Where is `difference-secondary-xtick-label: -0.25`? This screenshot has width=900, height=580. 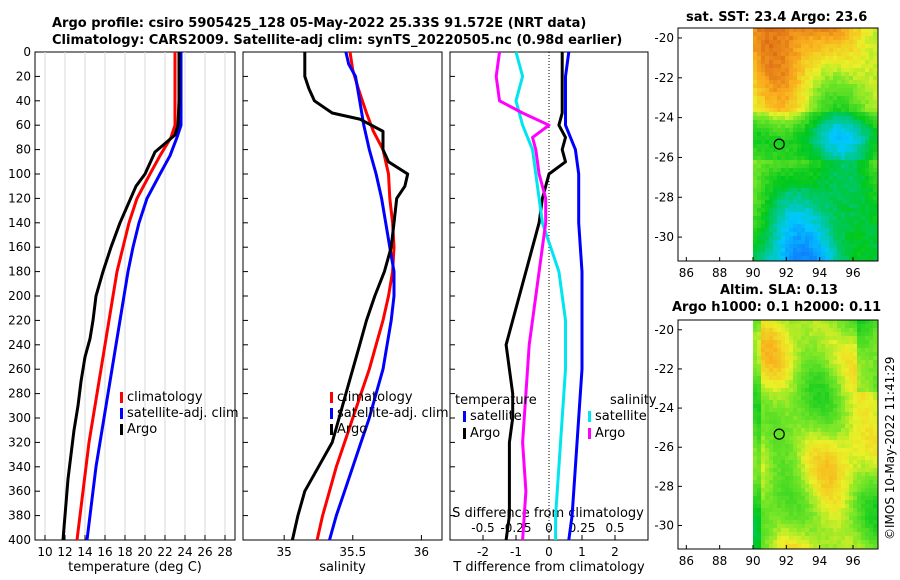 difference-secondary-xtick-label: -0.25 is located at coordinates (515, 528).